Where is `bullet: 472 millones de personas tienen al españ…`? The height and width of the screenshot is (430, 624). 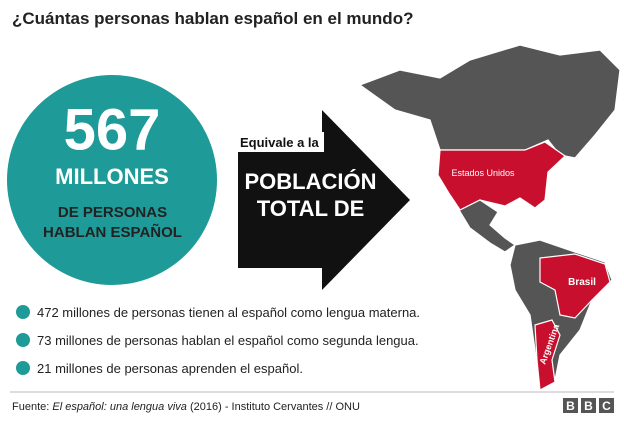 bullet: 472 millones de personas tienen al españ… is located at coordinates (228, 312).